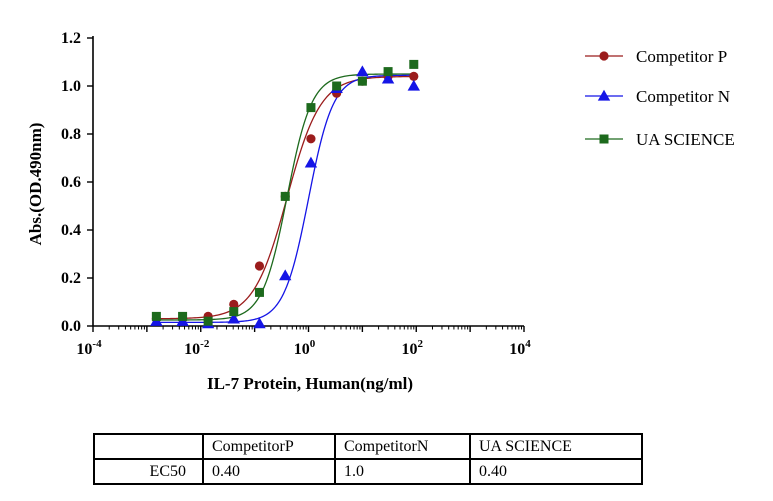 Image resolution: width=773 pixels, height=501 pixels. I want to click on y-axis-label: Abs.(OD.490nm), so click(35, 184).